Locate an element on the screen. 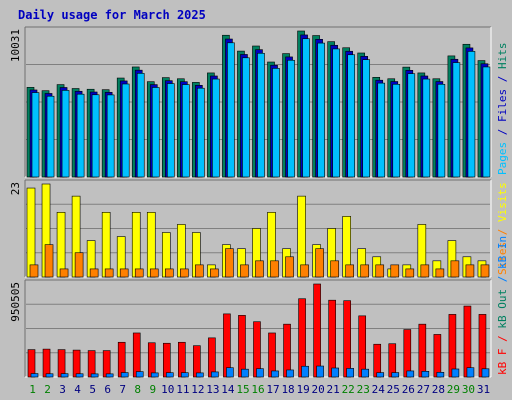  day-label: 27 is located at coordinates (423, 389).